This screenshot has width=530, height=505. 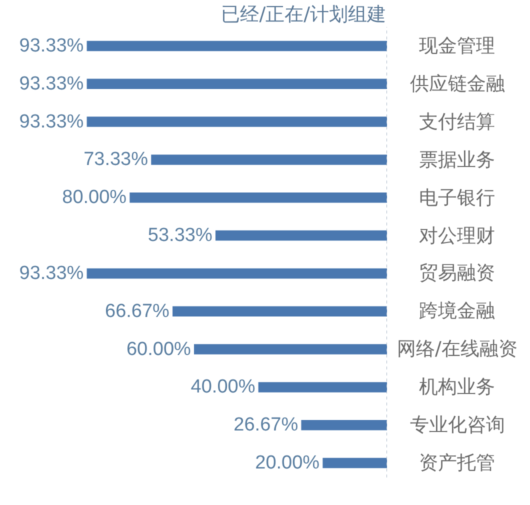 What do you see at coordinates (457, 236) in the screenshot?
I see `y-tick-label: 对公理财` at bounding box center [457, 236].